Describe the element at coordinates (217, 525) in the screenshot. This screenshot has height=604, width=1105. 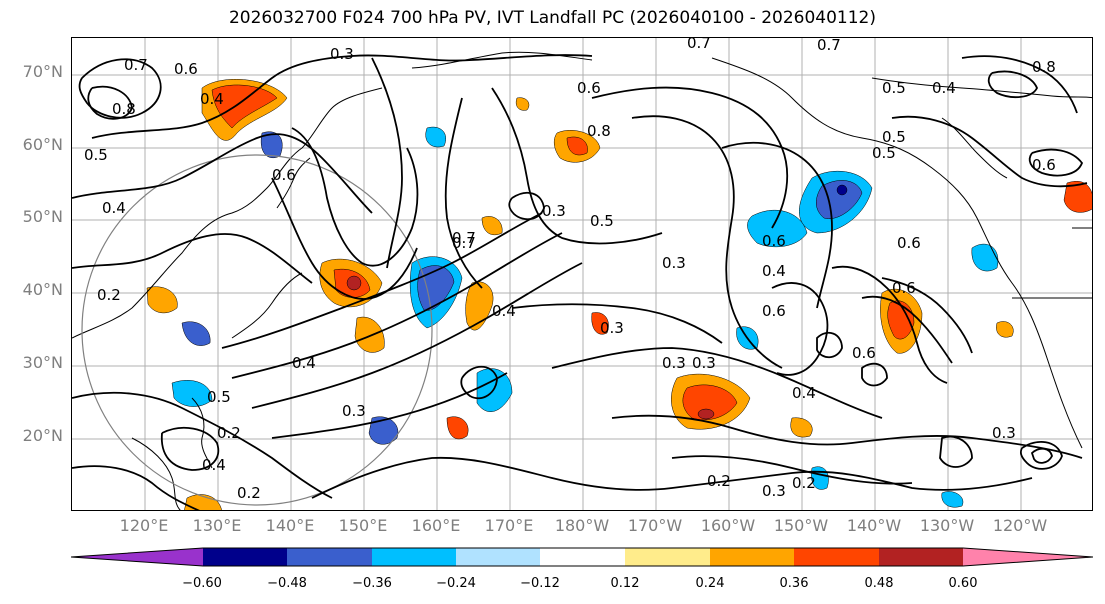
I see `lon-label: 130°E` at that location.